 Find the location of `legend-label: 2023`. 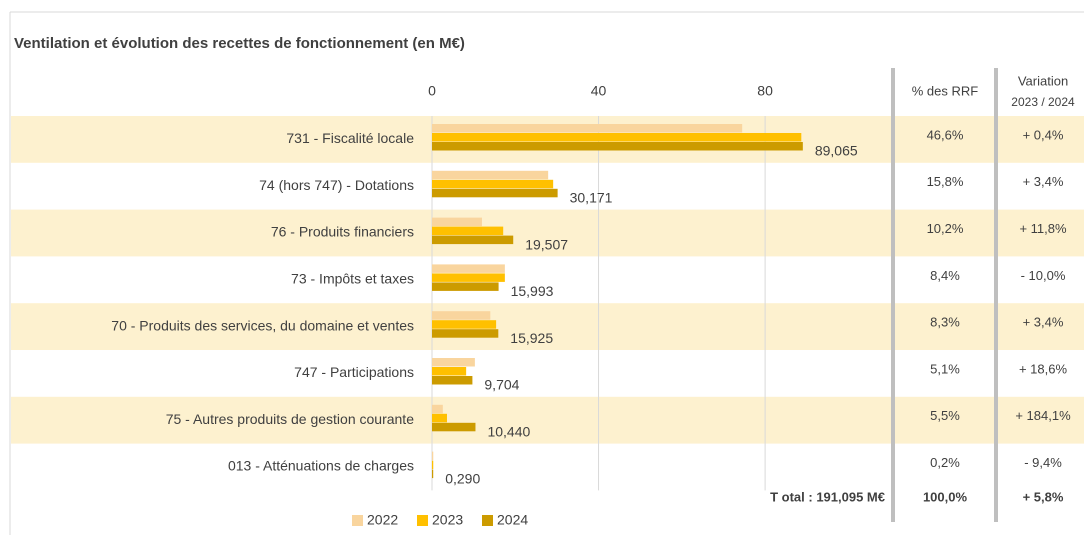

legend-label: 2023 is located at coordinates (447, 520).